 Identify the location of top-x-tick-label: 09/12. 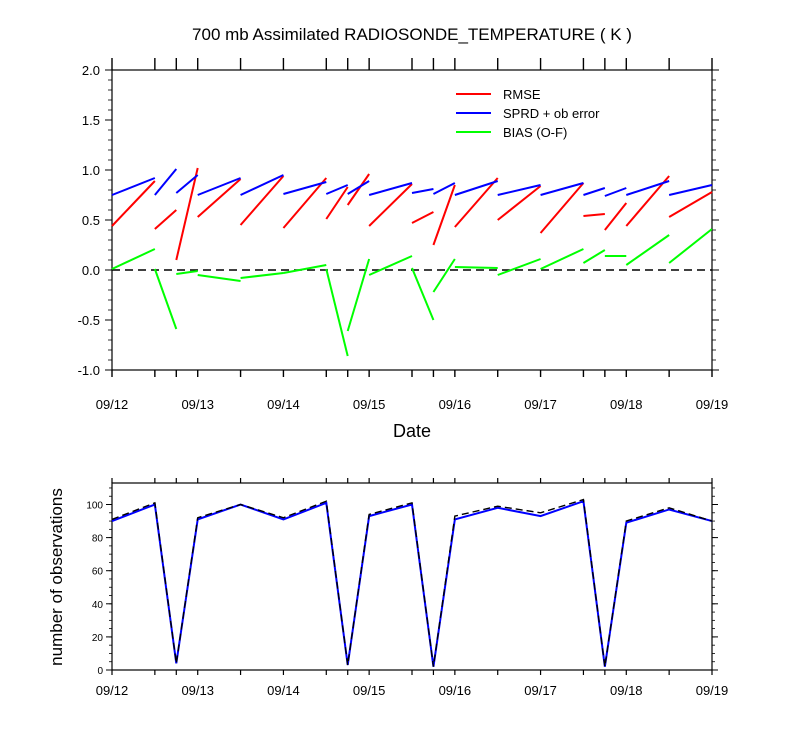
(112, 404).